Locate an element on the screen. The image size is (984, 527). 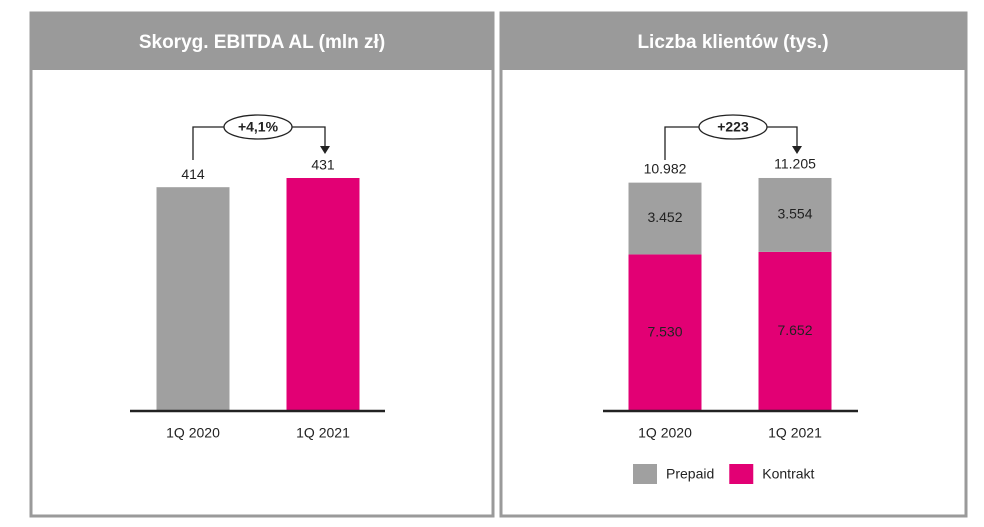
legend-label: Prepaid is located at coordinates (690, 474).